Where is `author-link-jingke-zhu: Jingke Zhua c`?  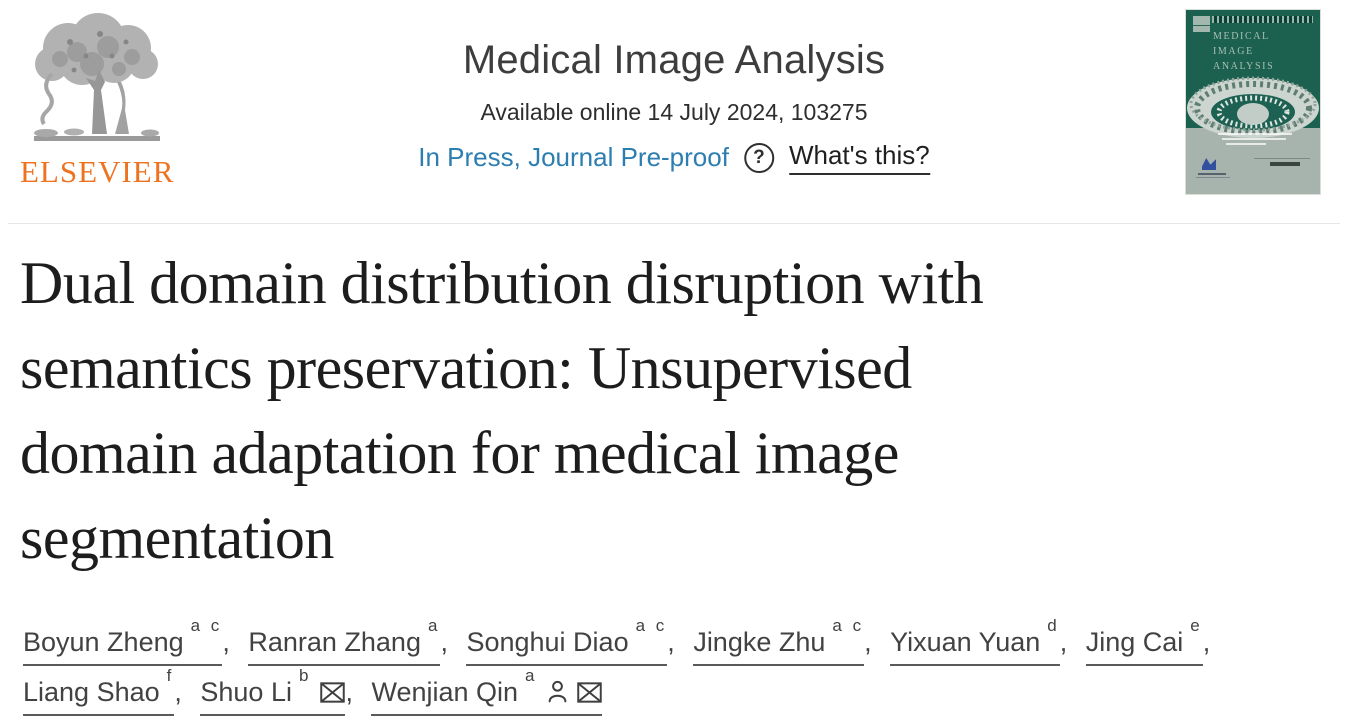 author-link-jingke-zhu: Jingke Zhua c is located at coordinates (779, 641).